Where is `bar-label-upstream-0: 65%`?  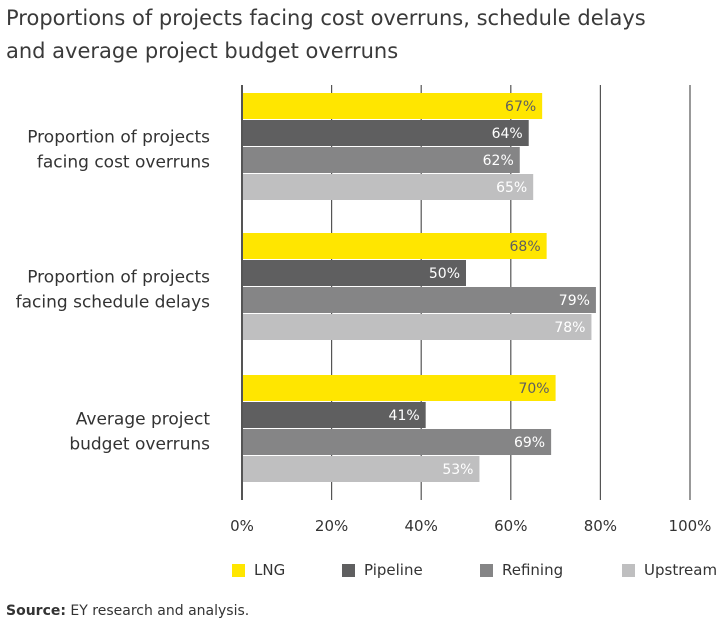
bar-label-upstream-0: 65% is located at coordinates (511, 188).